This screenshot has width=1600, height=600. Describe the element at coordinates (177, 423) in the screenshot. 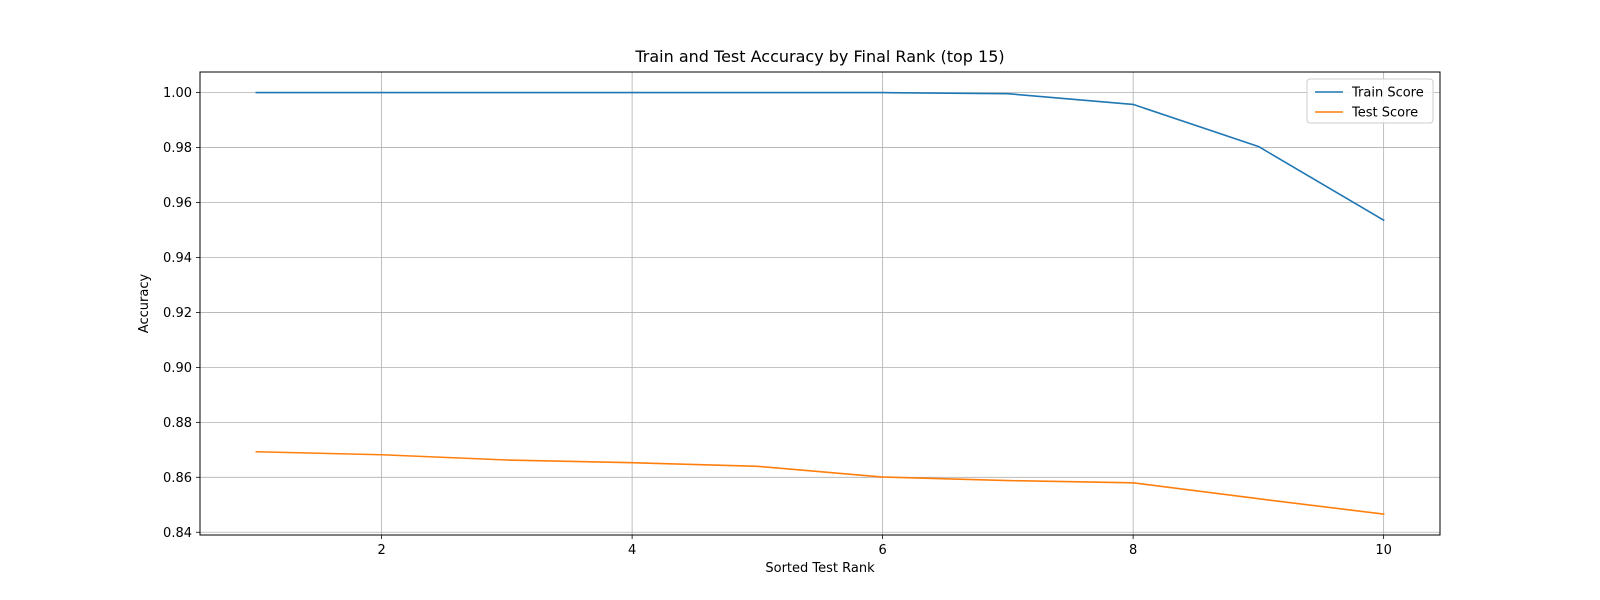

I see `y-tick-label: 0.88` at that location.